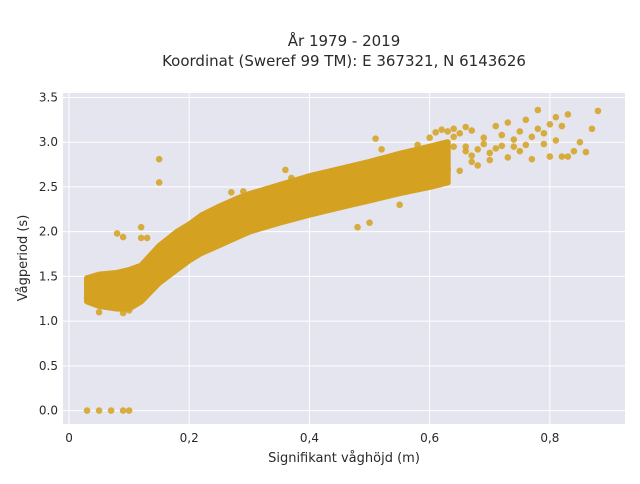 This screenshot has width=640, height=484. Describe the element at coordinates (48, 97) in the screenshot. I see `y-tick-label: 3.5` at that location.